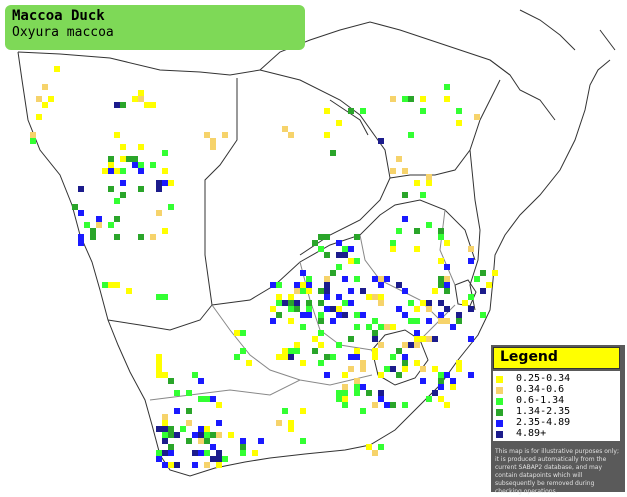 This screenshot has height=497, width=627. What do you see at coordinates (543, 411) in the screenshot?
I see `legend-label: 1.34-2.35` at bounding box center [543, 411].